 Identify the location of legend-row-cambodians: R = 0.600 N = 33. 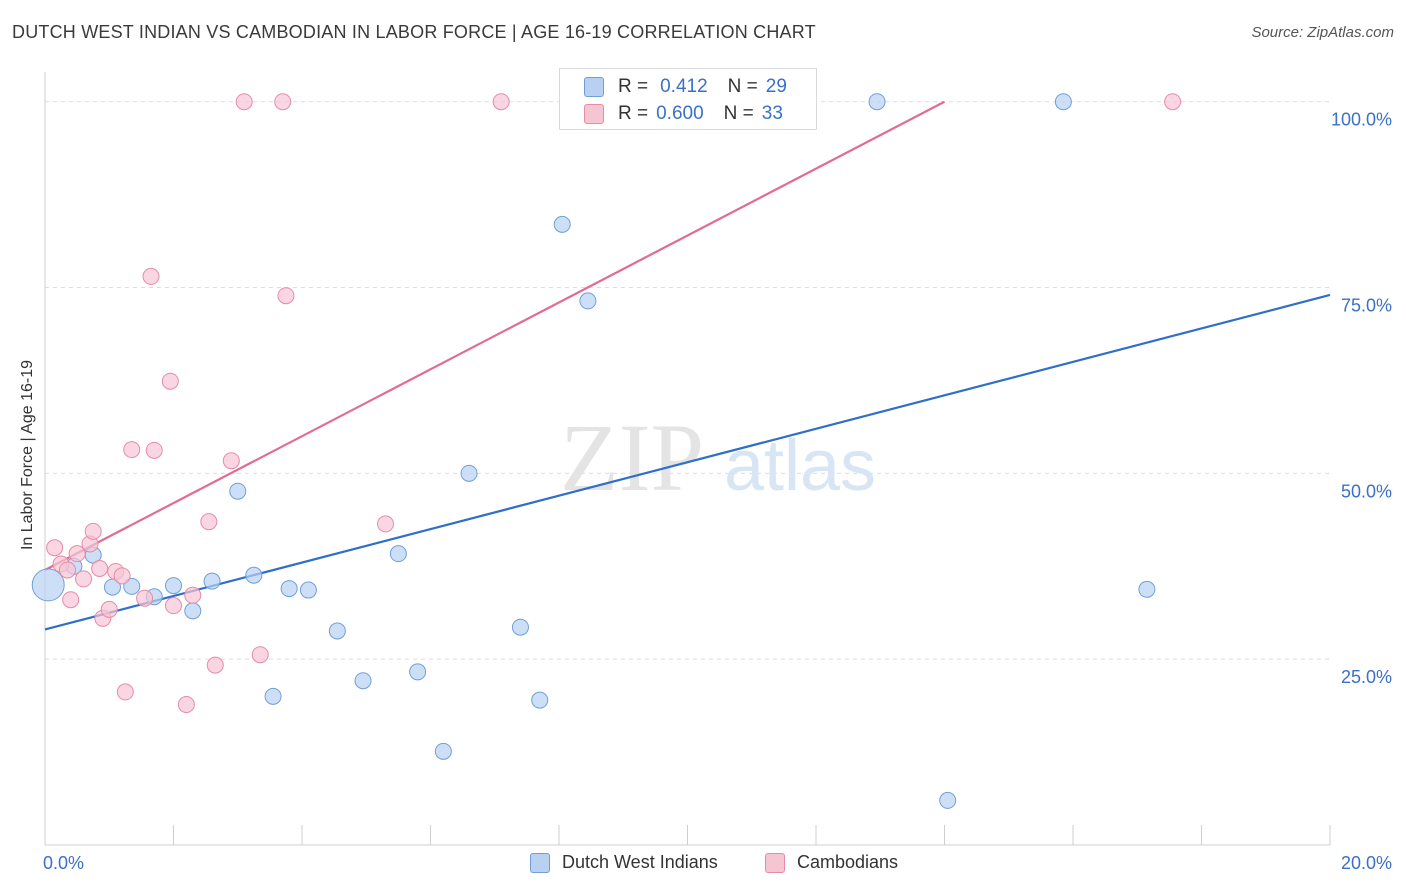
(683, 114).